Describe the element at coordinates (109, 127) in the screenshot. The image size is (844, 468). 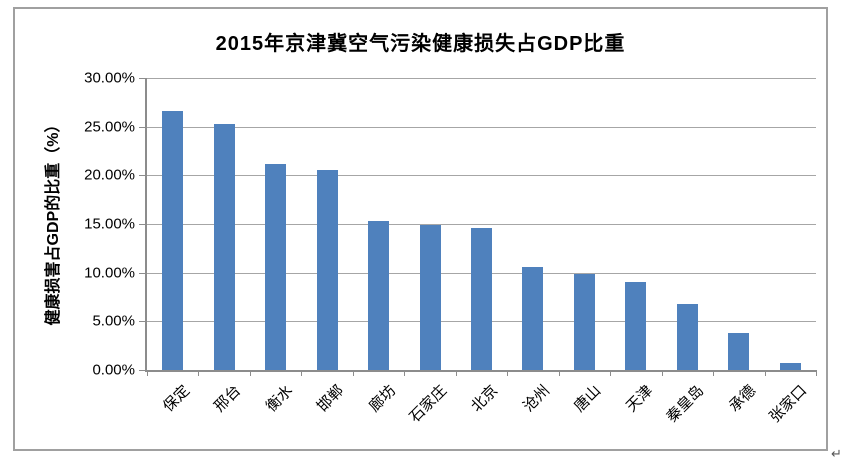
I see `y-axis-tick-label: 25.00%` at that location.